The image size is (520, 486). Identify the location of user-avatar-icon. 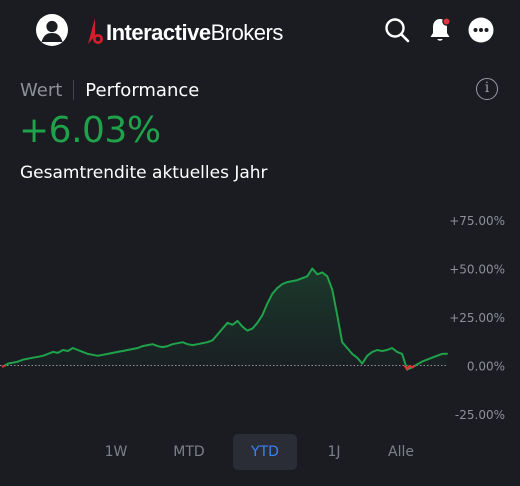
(52, 30).